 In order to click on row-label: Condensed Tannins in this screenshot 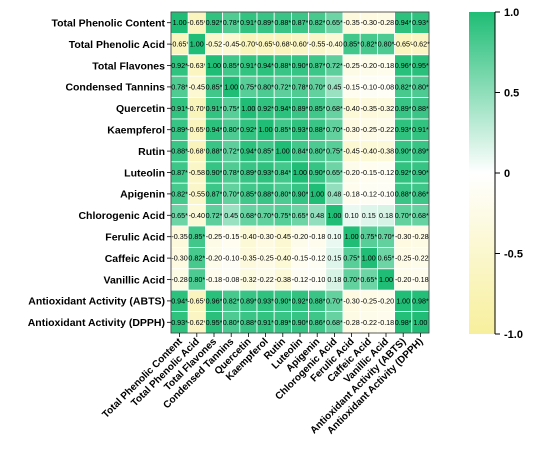, I will do `click(115, 88)`.